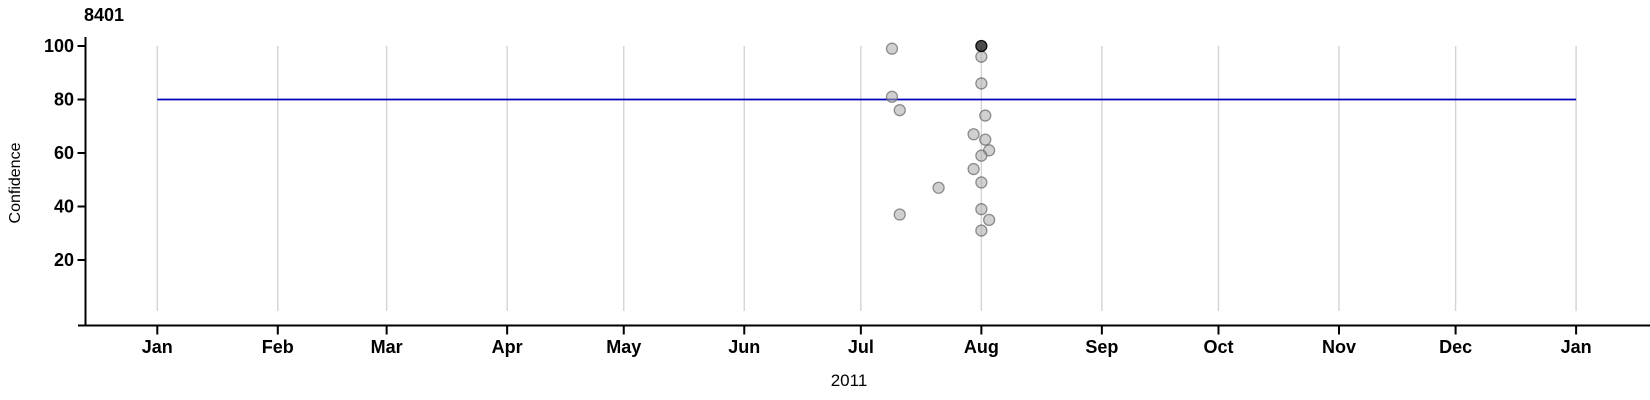 The image size is (1650, 400). I want to click on x-tick-label: Jul, so click(861, 347).